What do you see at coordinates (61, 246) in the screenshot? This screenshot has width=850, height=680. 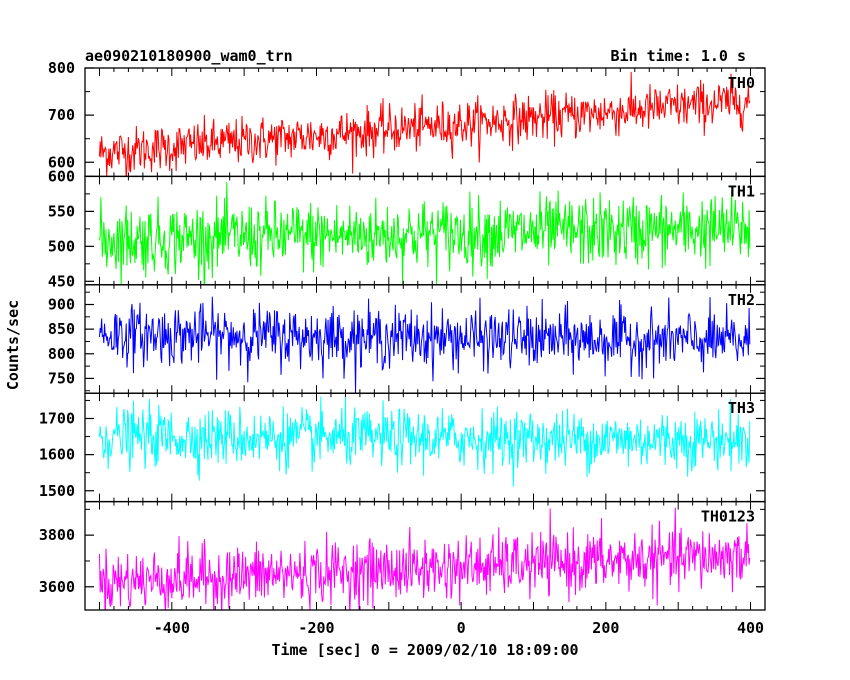 I see `y-tick-label: 500` at bounding box center [61, 246].